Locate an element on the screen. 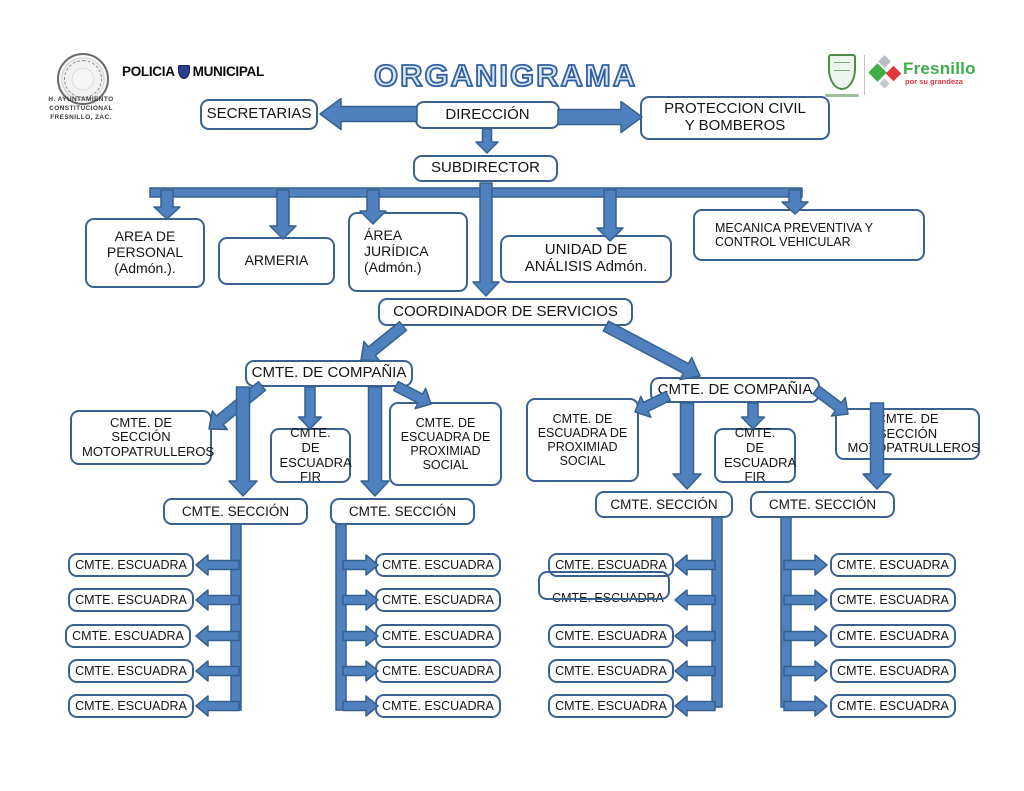  fresnillo-brand-tagline: por su grandeza is located at coordinates (934, 81).